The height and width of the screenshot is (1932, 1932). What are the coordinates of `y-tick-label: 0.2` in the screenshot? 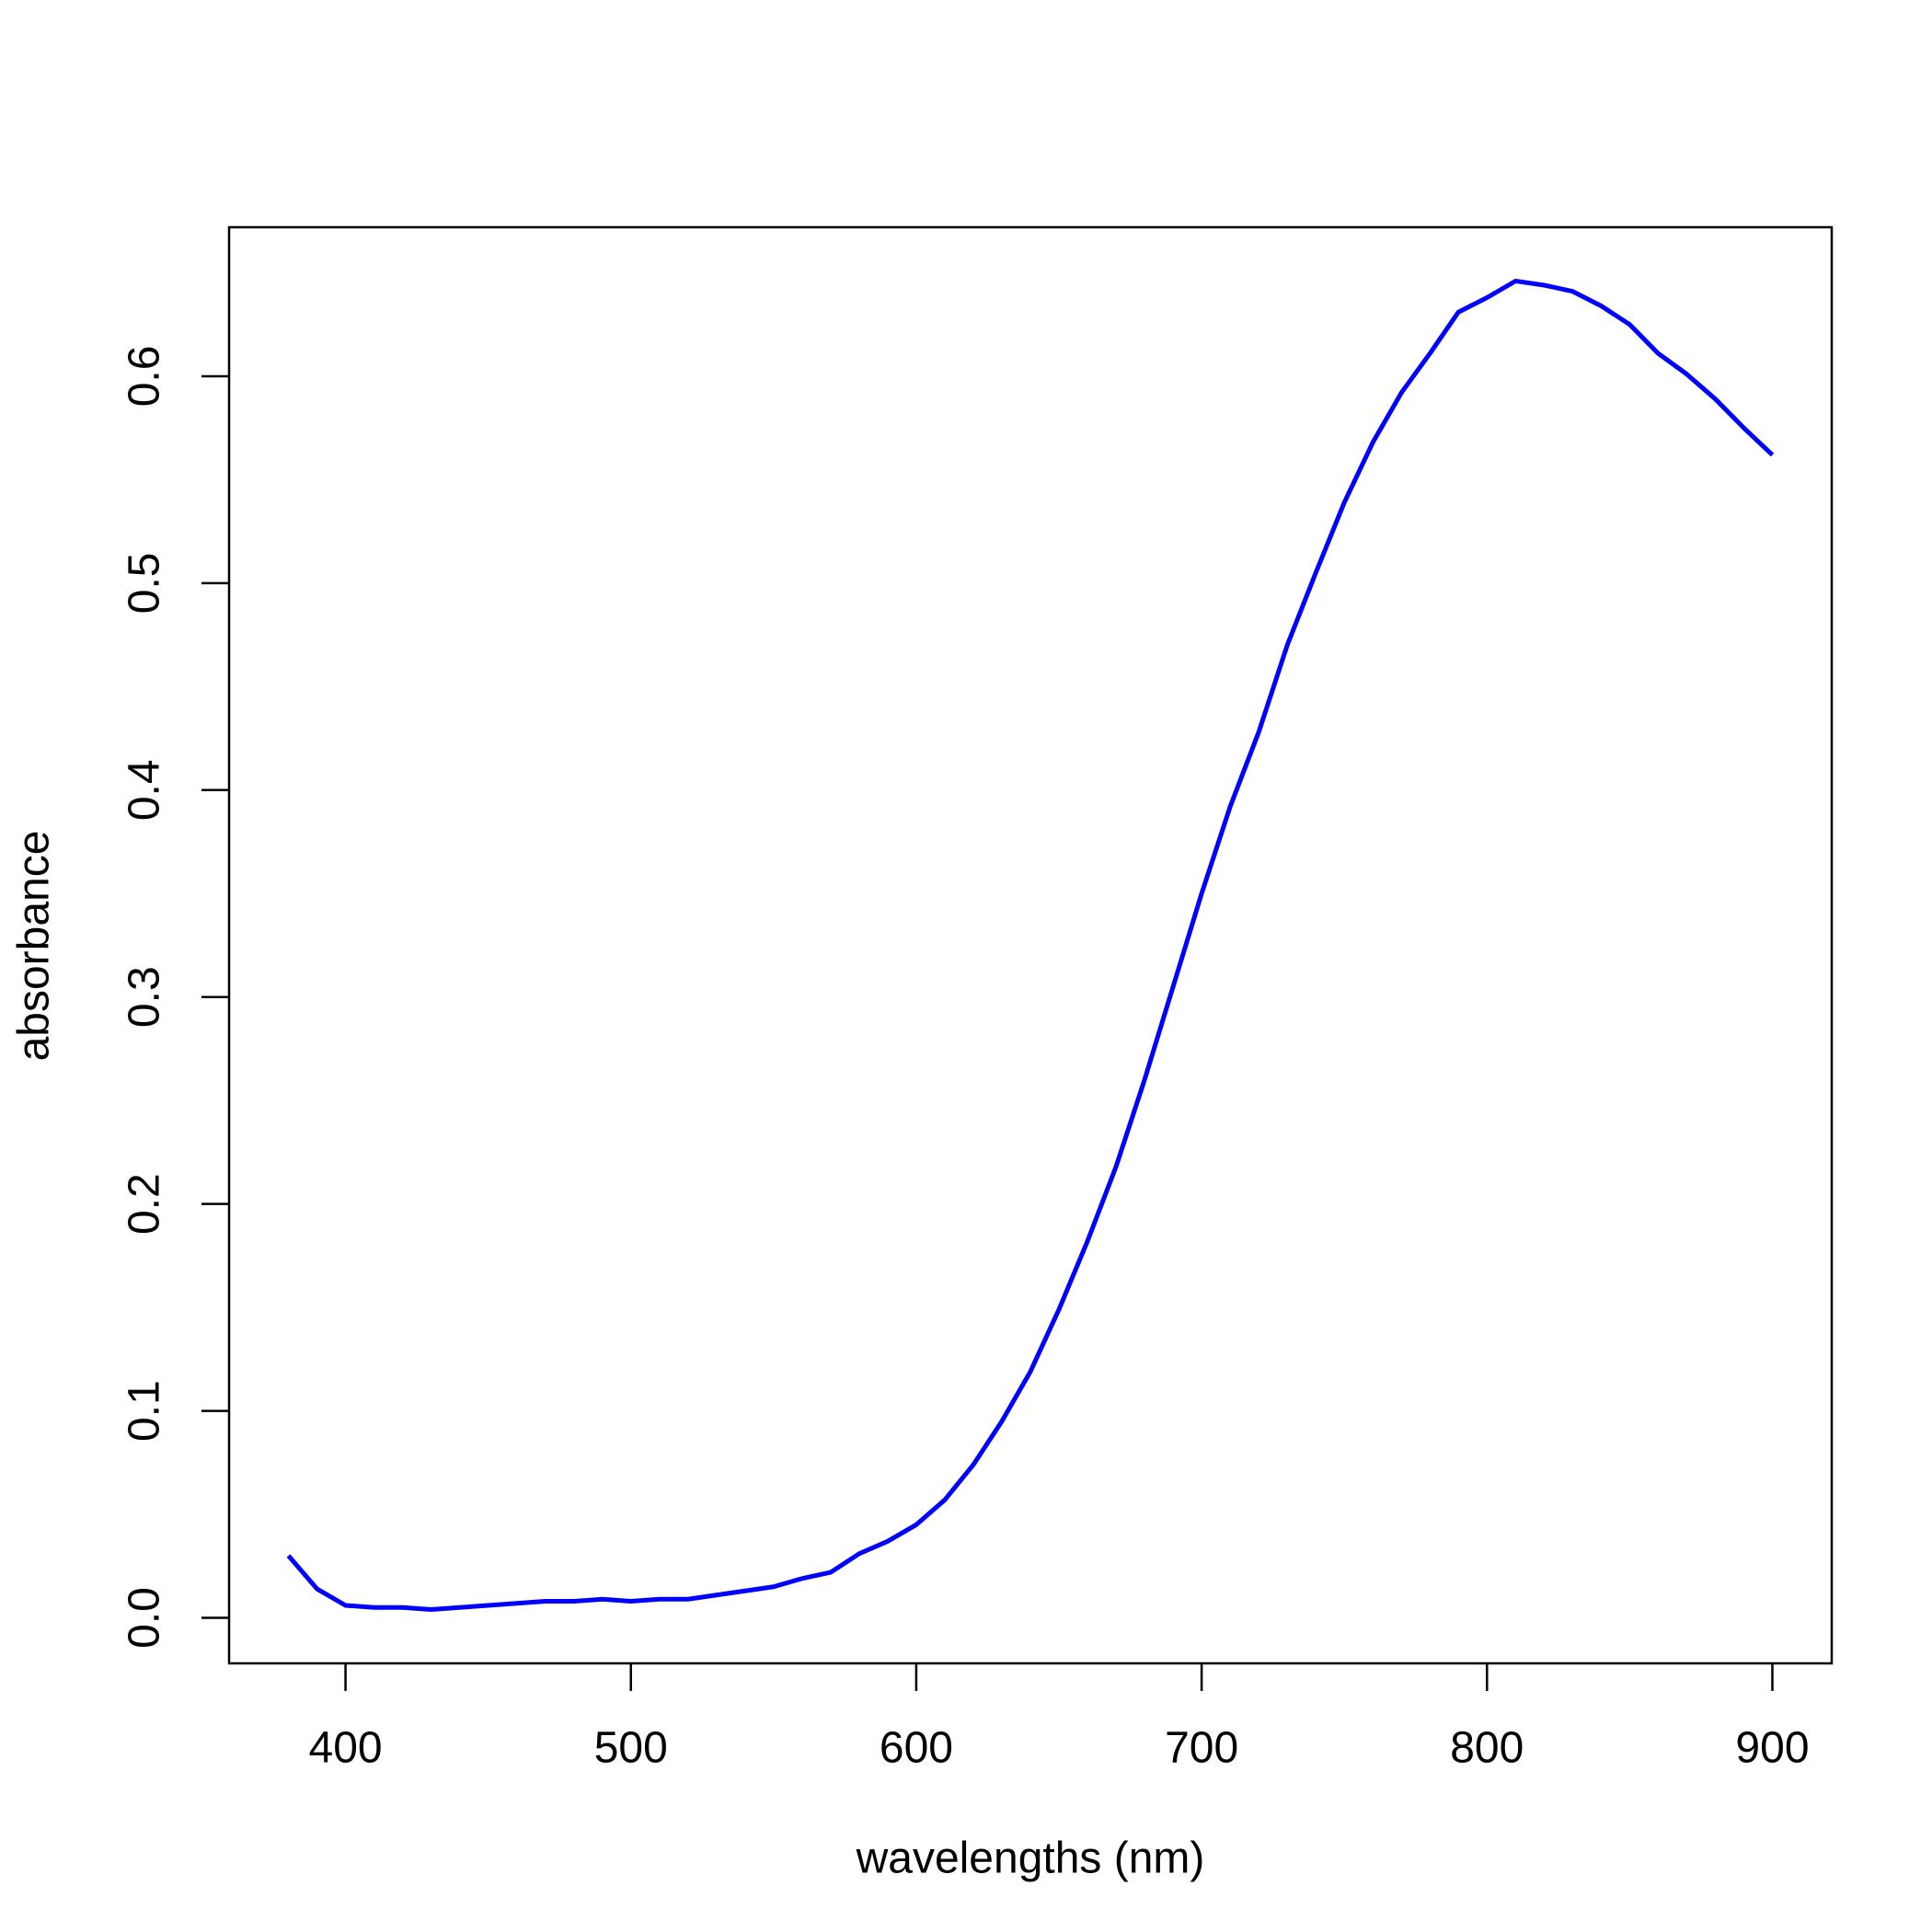 It's located at (145, 1204).